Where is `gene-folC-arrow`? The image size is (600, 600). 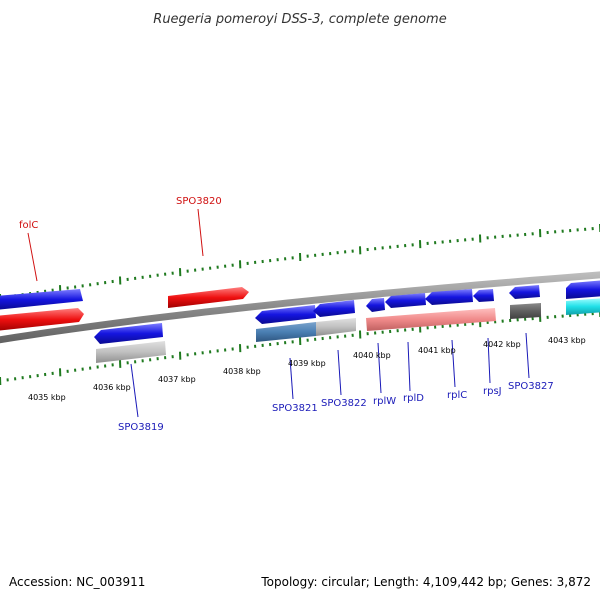
gene-folC-arrow is located at coordinates (41, 299).